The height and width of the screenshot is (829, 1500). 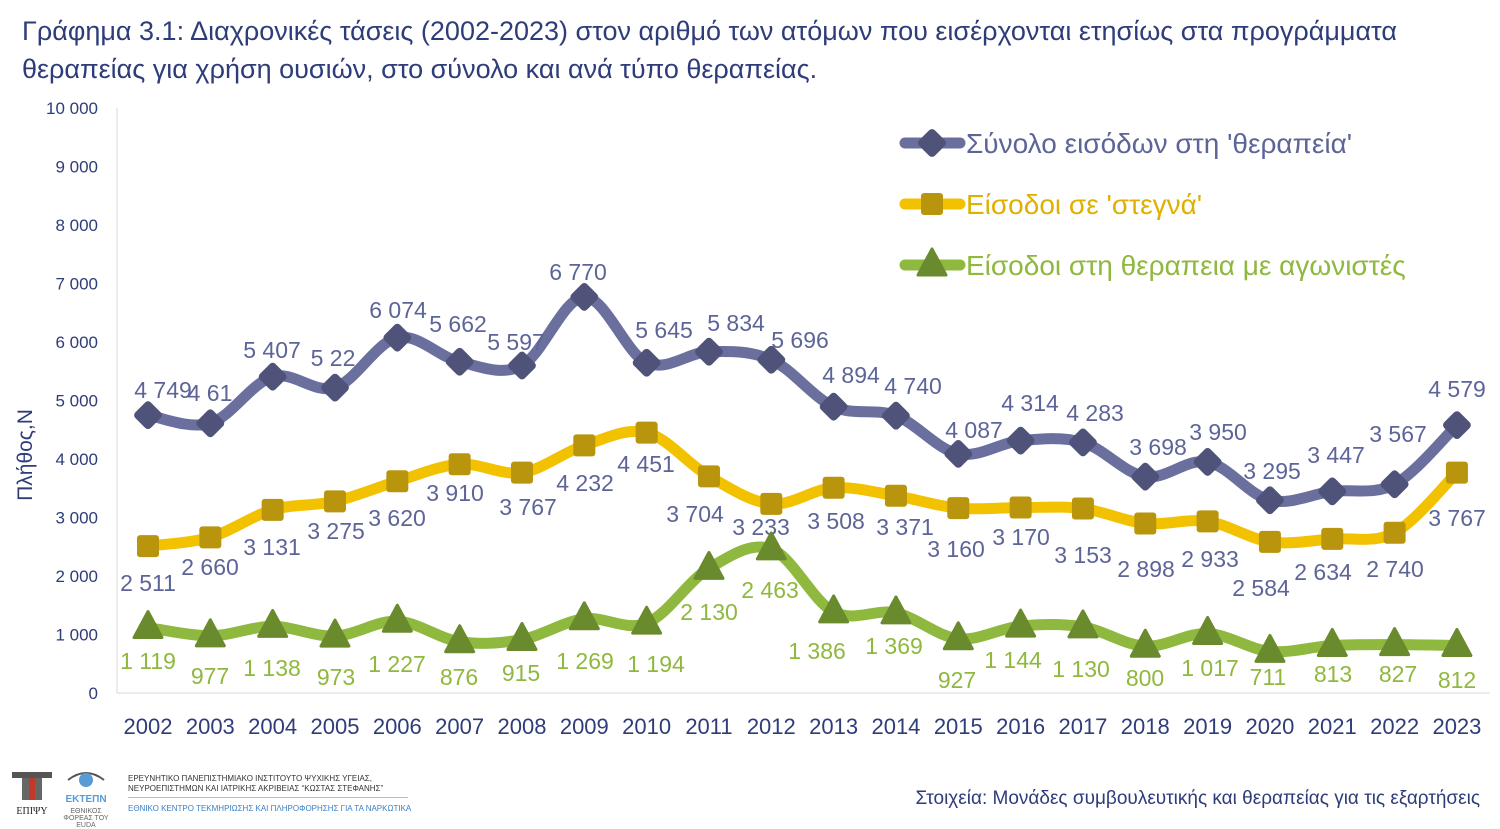 I want to click on x-tick-label: 2008, so click(x=522, y=726).